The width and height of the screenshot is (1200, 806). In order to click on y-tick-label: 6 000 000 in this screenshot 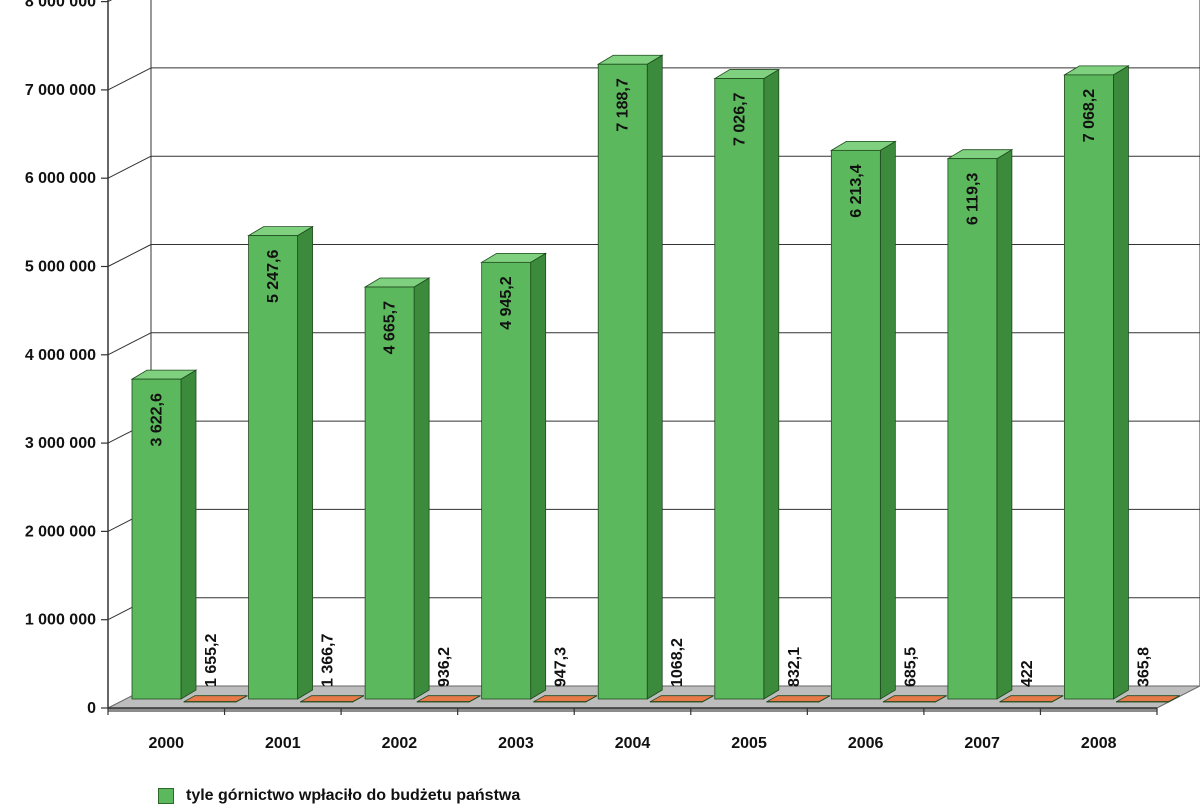, I will do `click(60, 178)`.